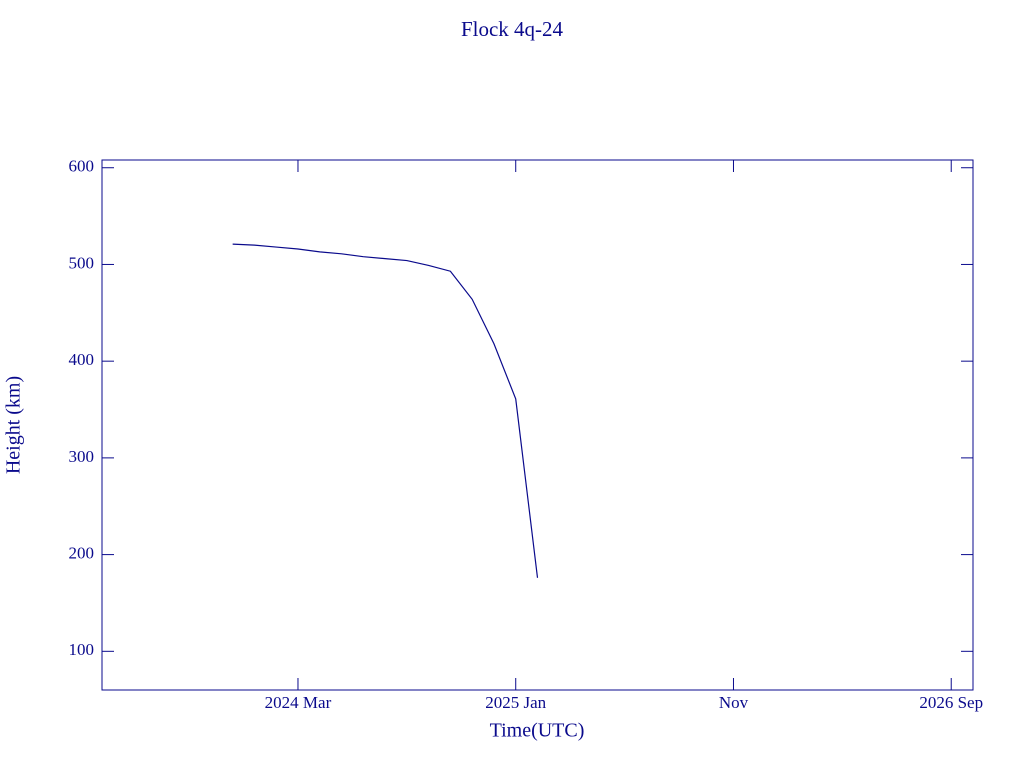 The height and width of the screenshot is (773, 1024). What do you see at coordinates (82, 262) in the screenshot?
I see `y-tick-label: 500` at bounding box center [82, 262].